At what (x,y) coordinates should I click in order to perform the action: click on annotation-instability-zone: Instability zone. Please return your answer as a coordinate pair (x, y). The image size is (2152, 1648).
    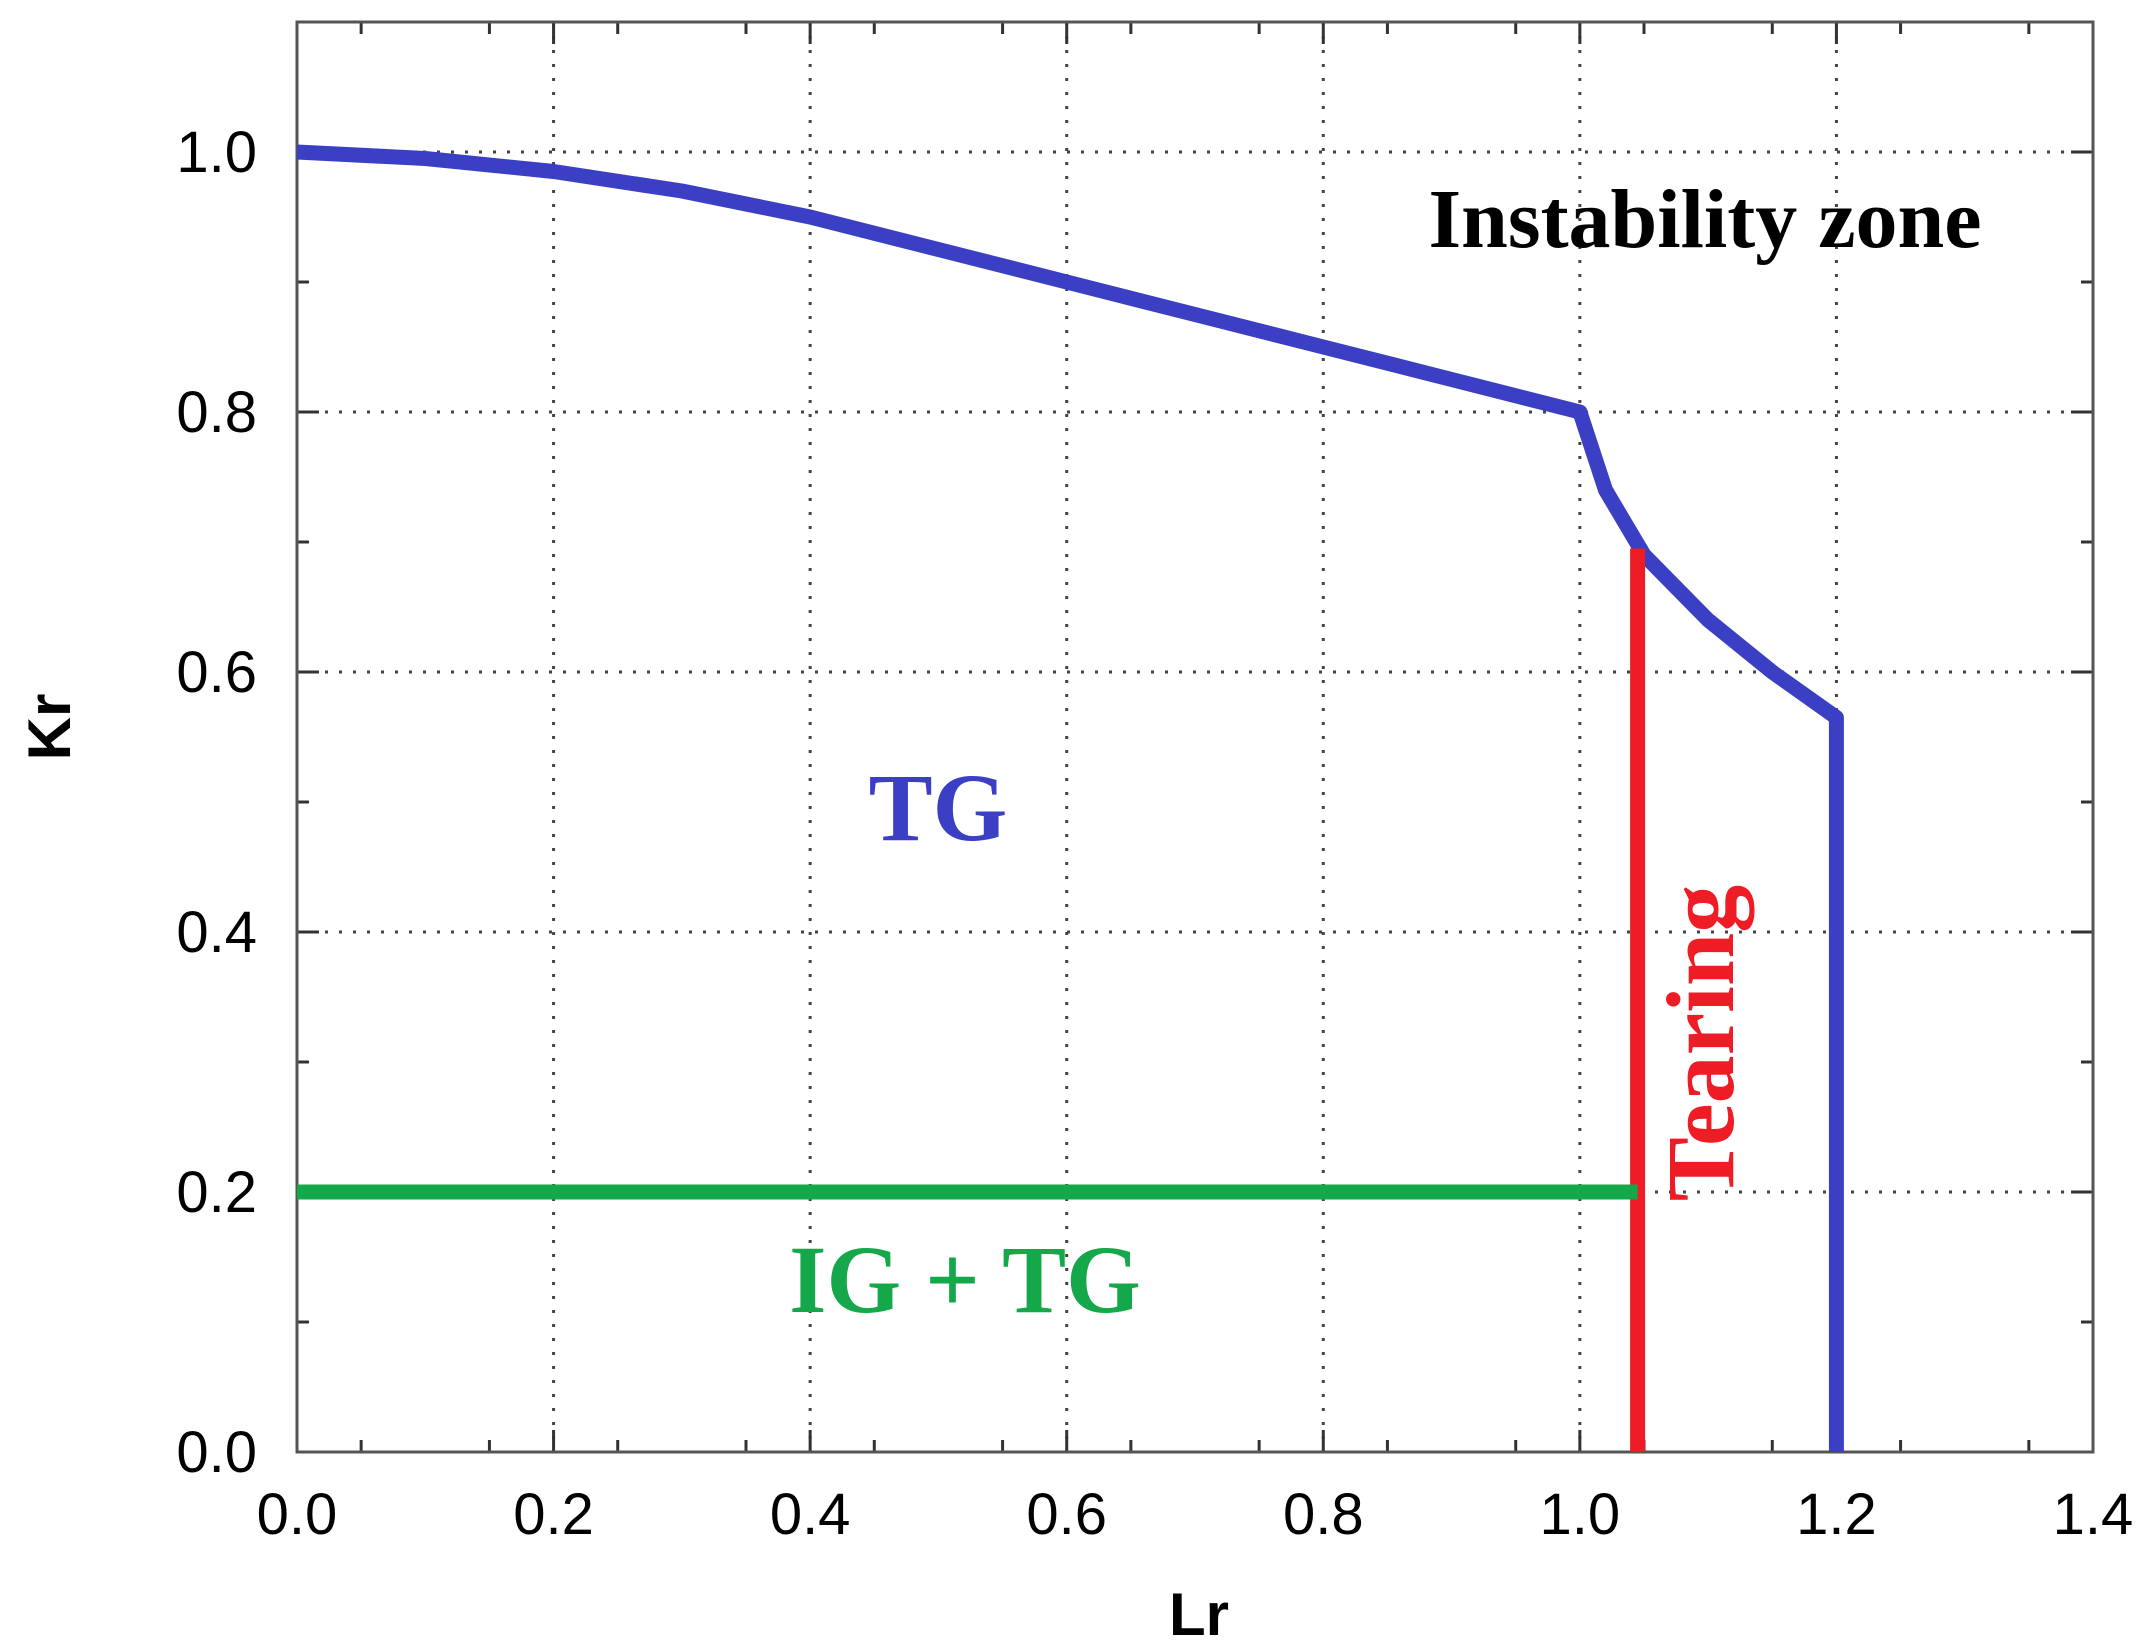
    Looking at the image, I should click on (1704, 219).